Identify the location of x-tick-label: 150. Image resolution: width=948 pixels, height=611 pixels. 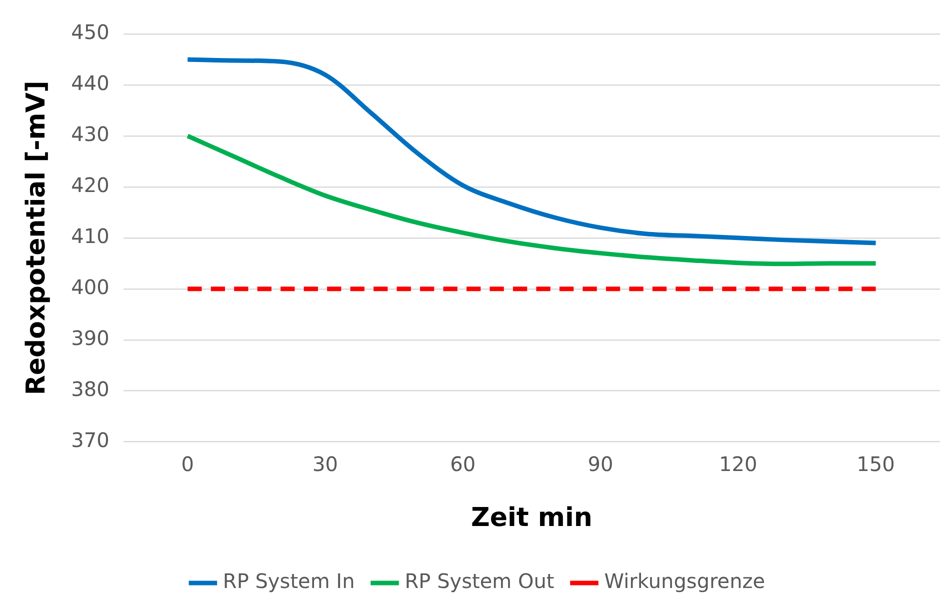
(875, 464).